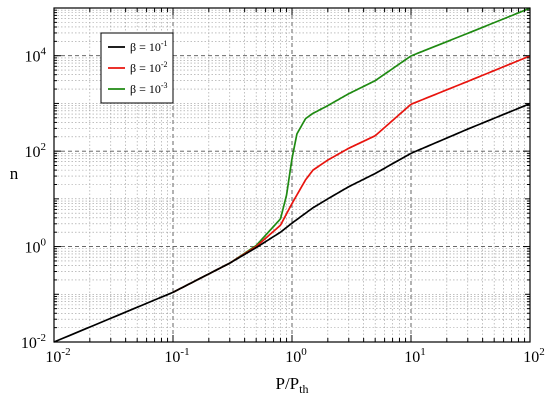 The image size is (550, 400). What do you see at coordinates (164, 64) in the screenshot?
I see `legend-entry-exponent: -2` at bounding box center [164, 64].